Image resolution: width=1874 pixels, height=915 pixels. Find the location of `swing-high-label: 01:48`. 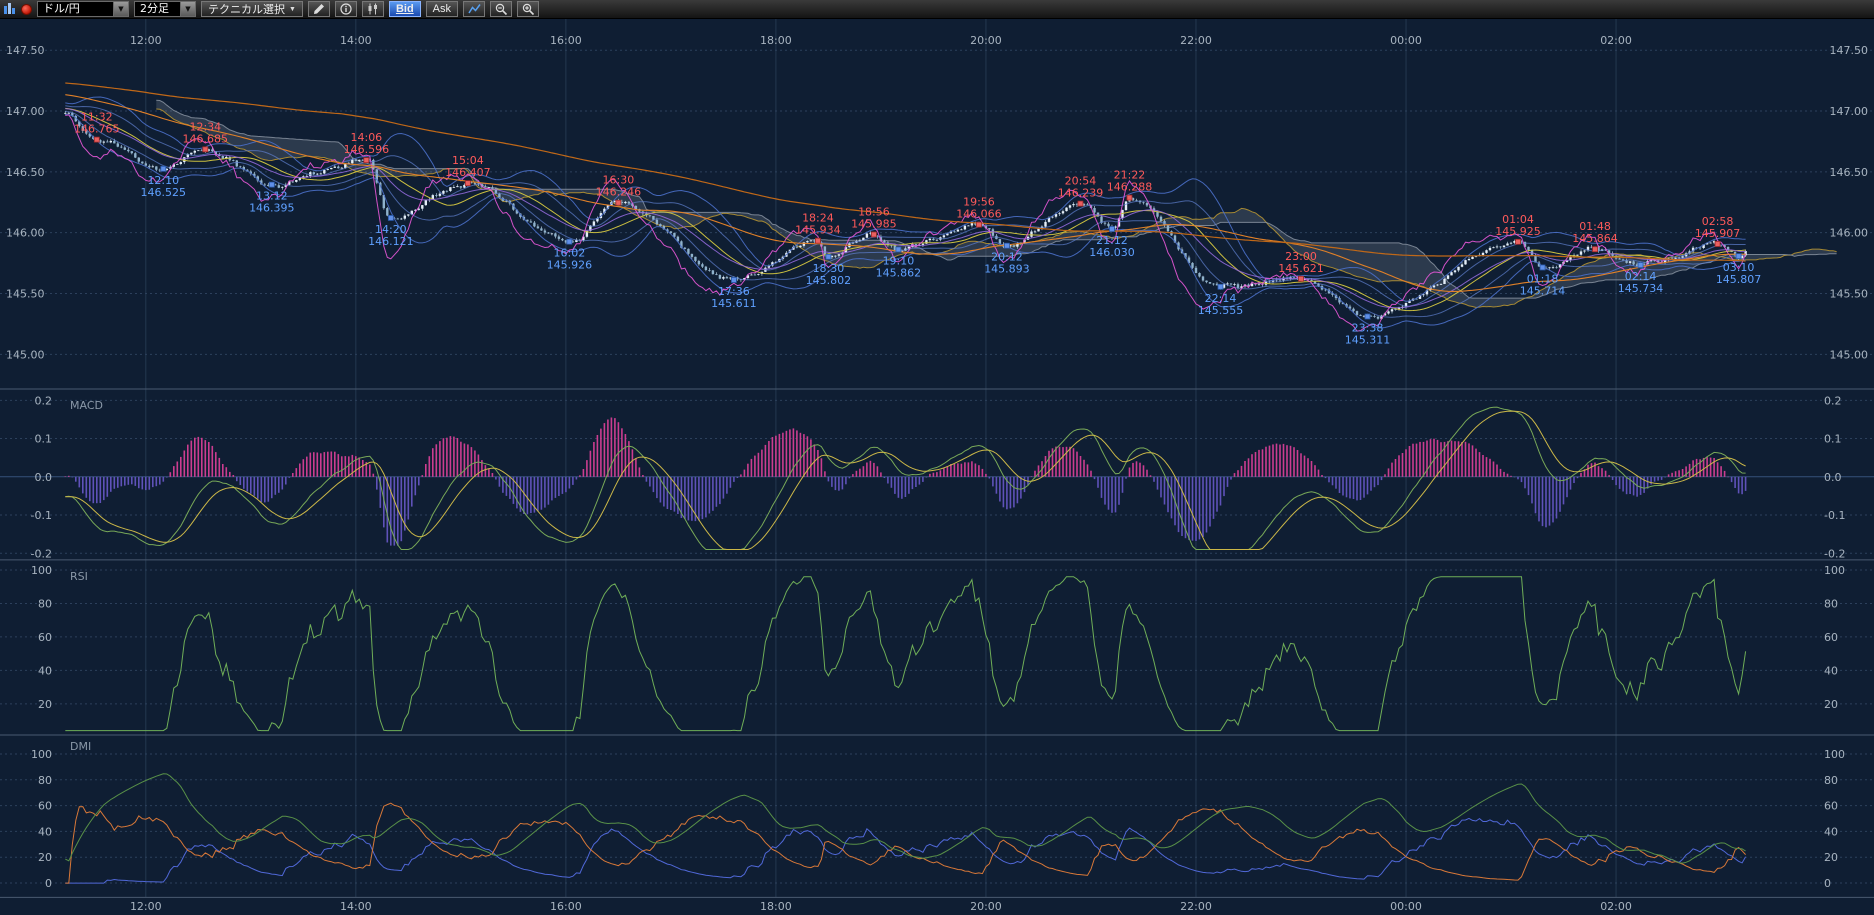

swing-high-label: 01:48 is located at coordinates (1595, 226).